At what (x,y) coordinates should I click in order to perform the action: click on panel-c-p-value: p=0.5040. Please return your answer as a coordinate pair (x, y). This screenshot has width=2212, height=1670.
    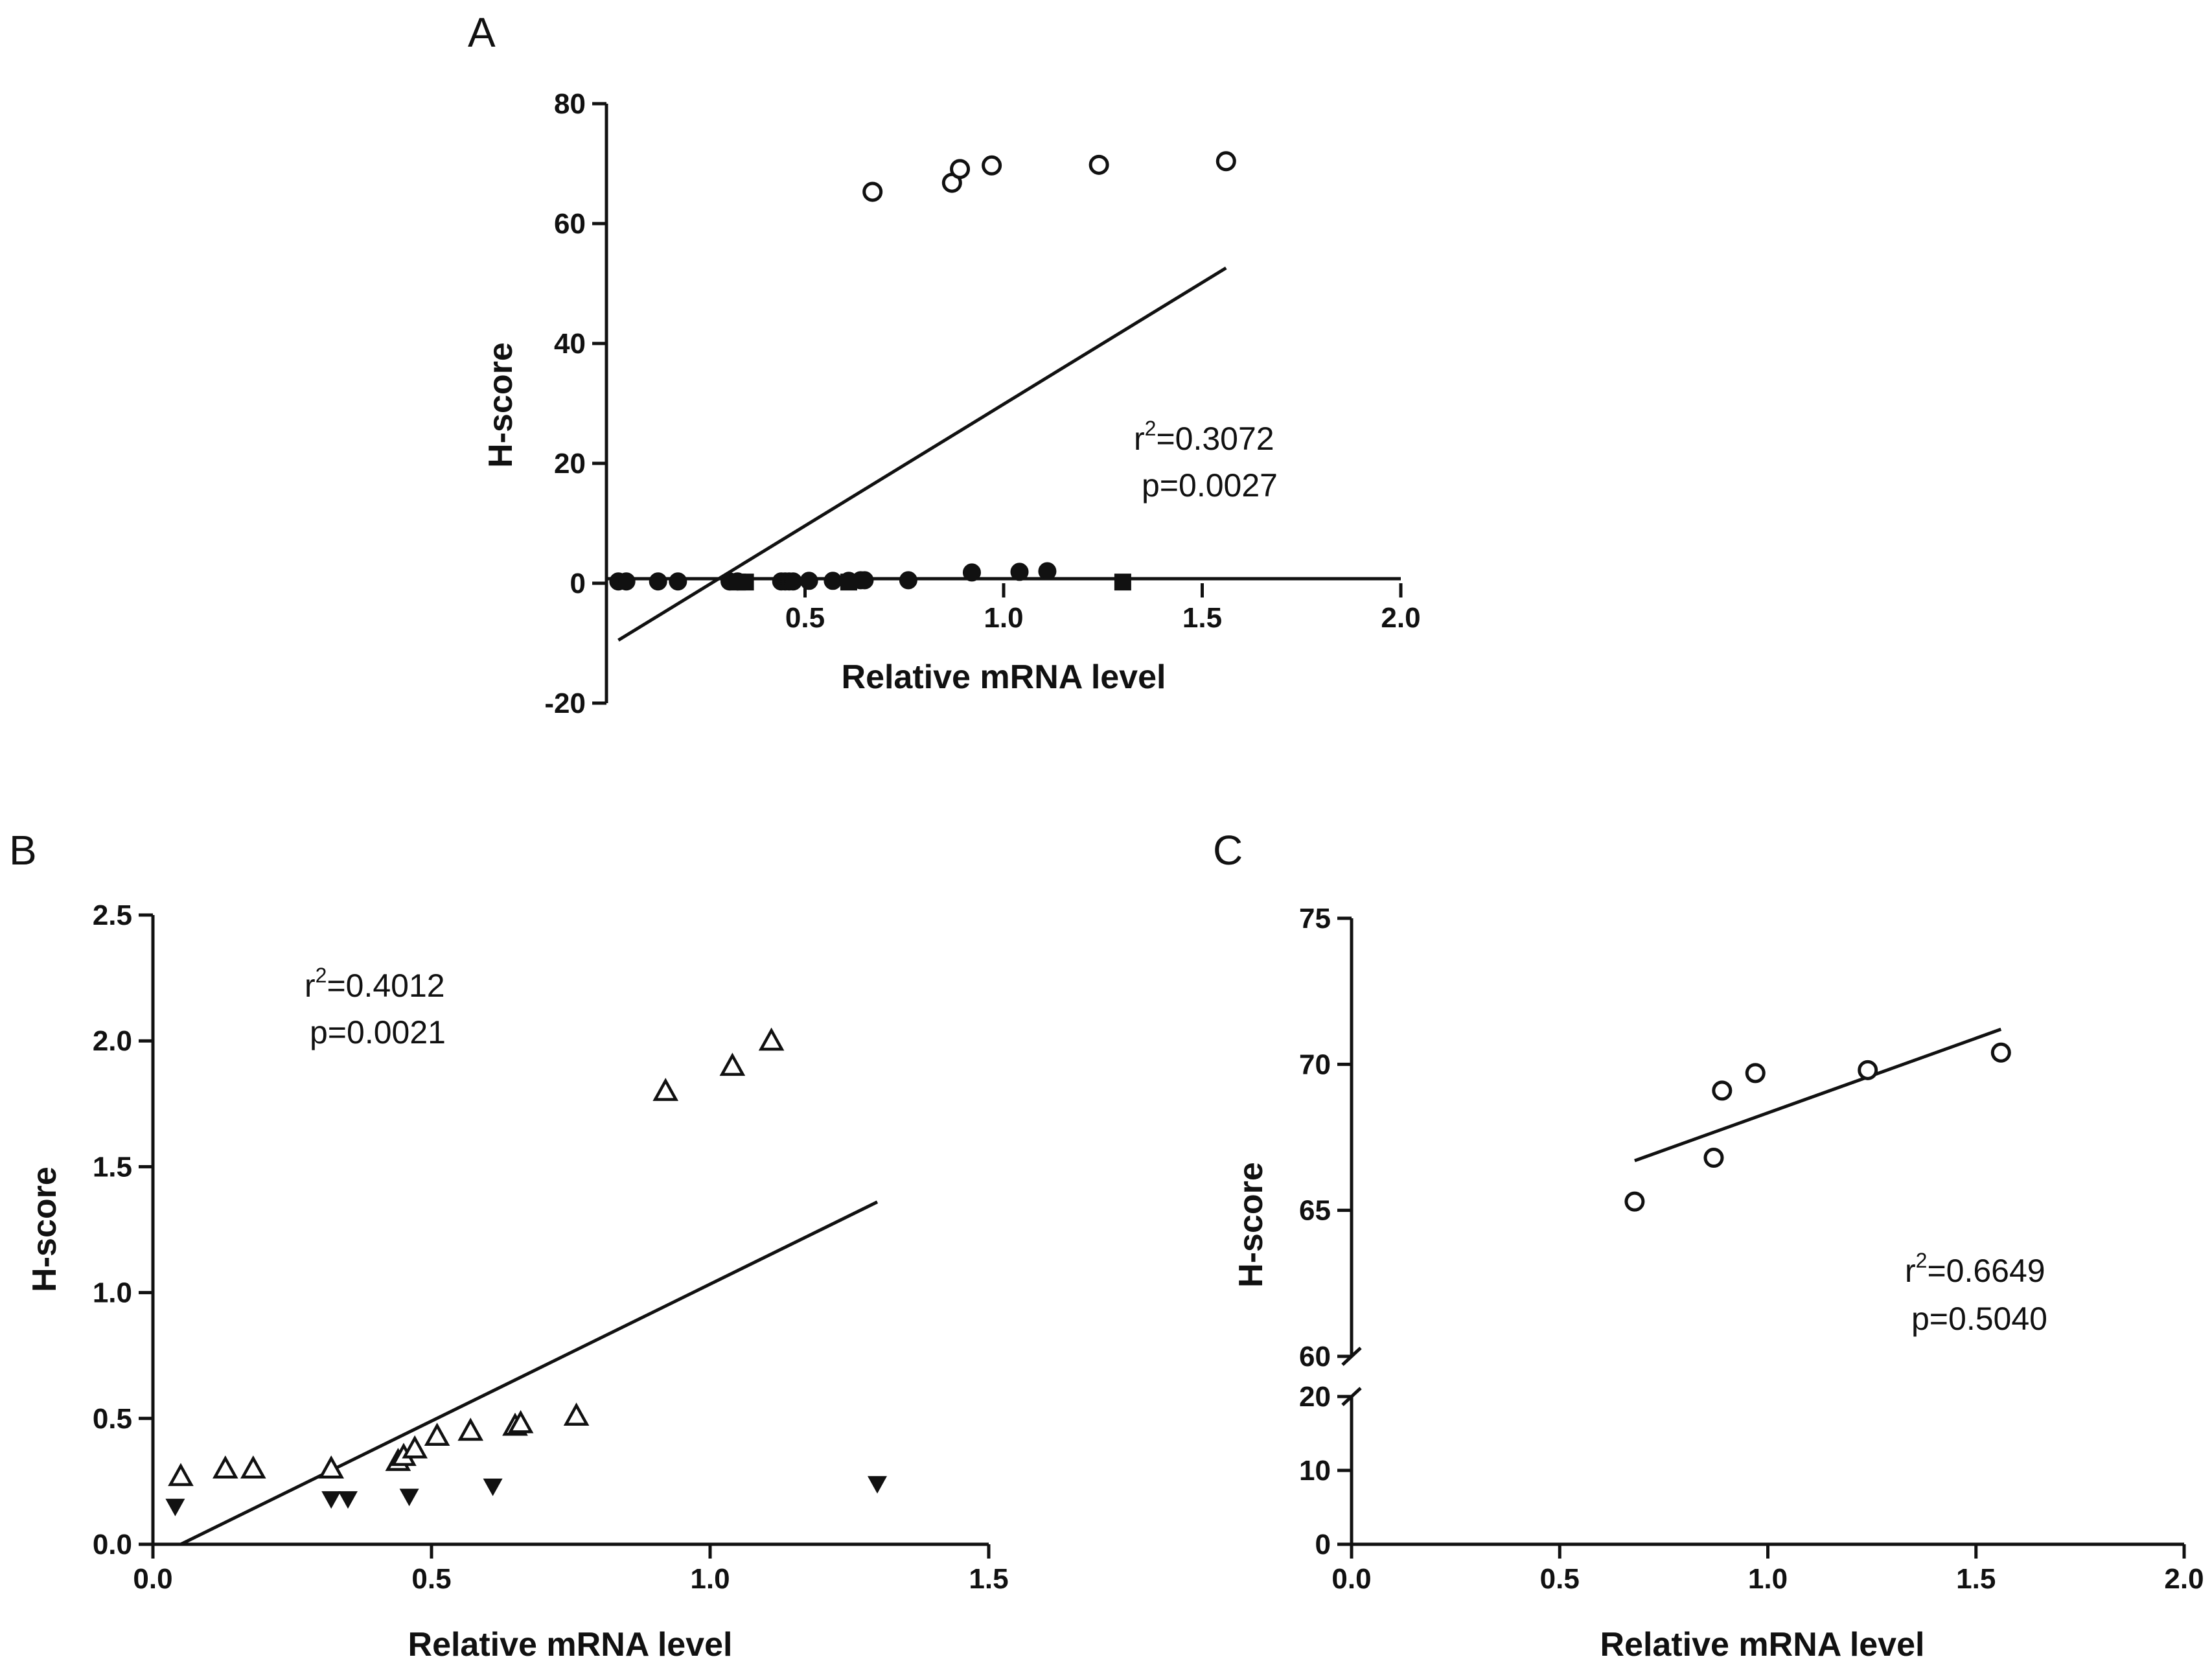
    Looking at the image, I should click on (1979, 1319).